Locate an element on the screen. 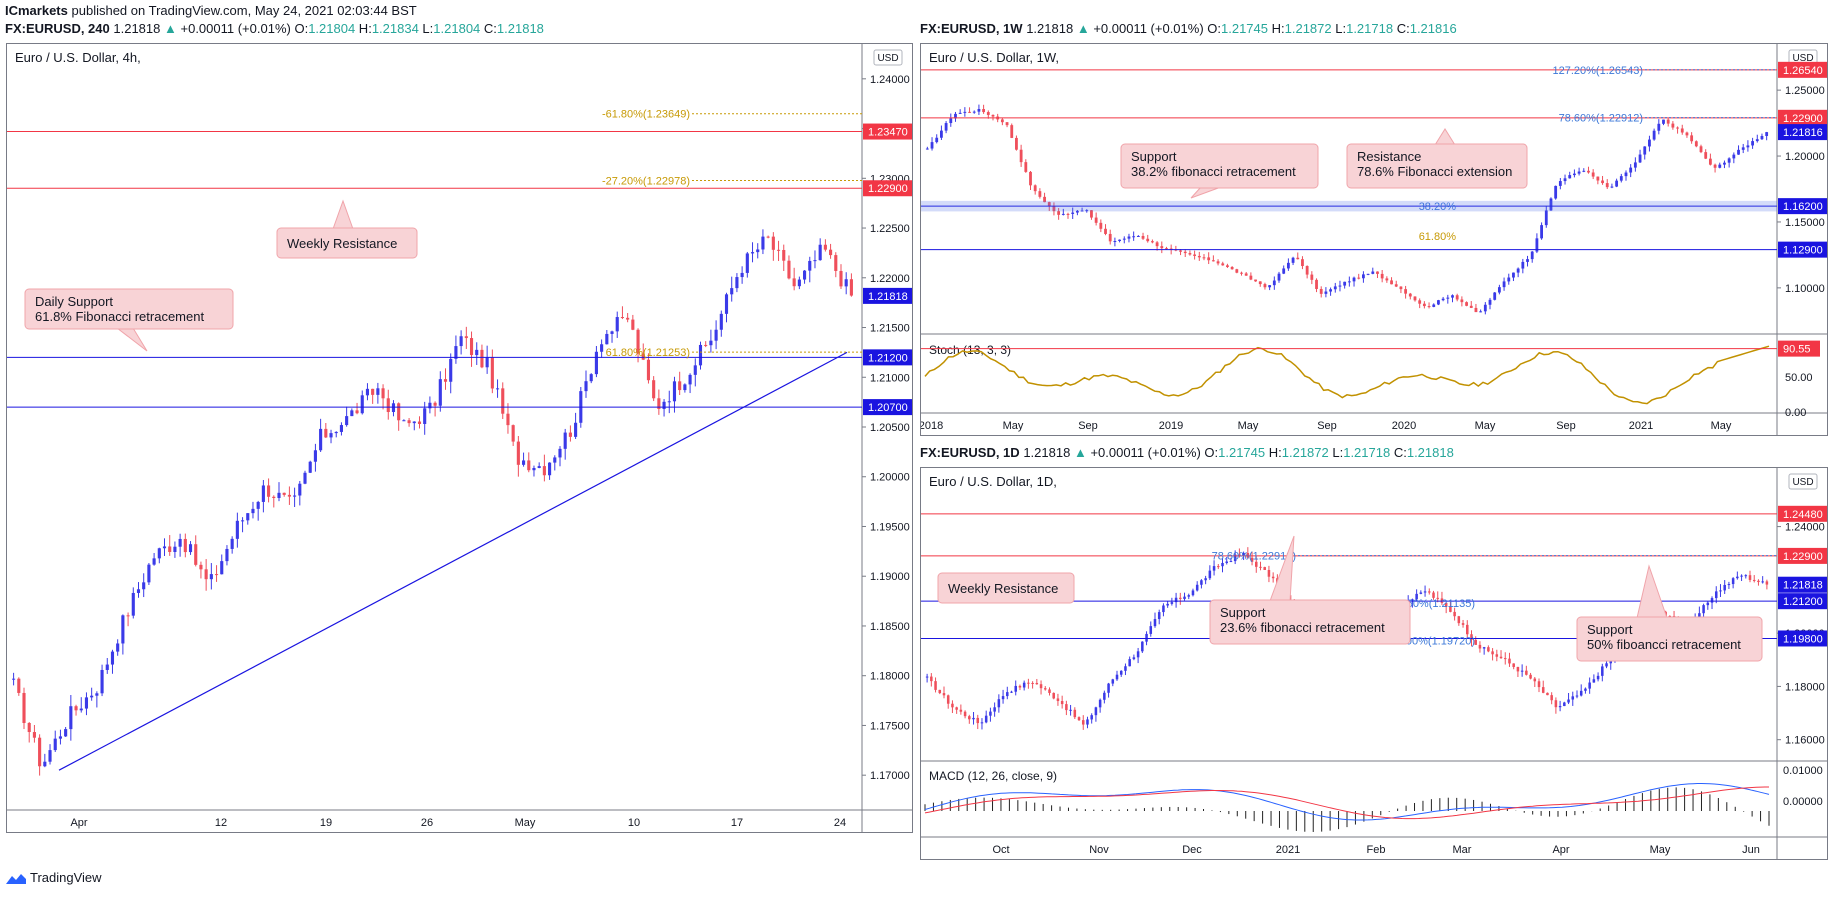 The width and height of the screenshot is (1833, 897). price-level-label: 1.21200 is located at coordinates (888, 358).